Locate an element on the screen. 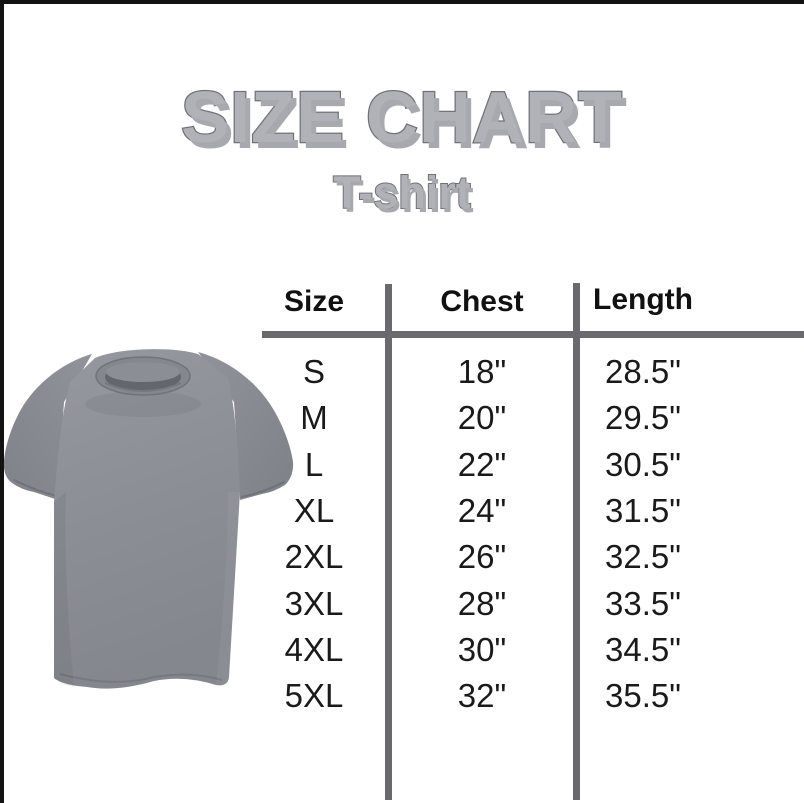 Image resolution: width=804 pixels, height=803 pixels. size-cell: S is located at coordinates (313, 371).